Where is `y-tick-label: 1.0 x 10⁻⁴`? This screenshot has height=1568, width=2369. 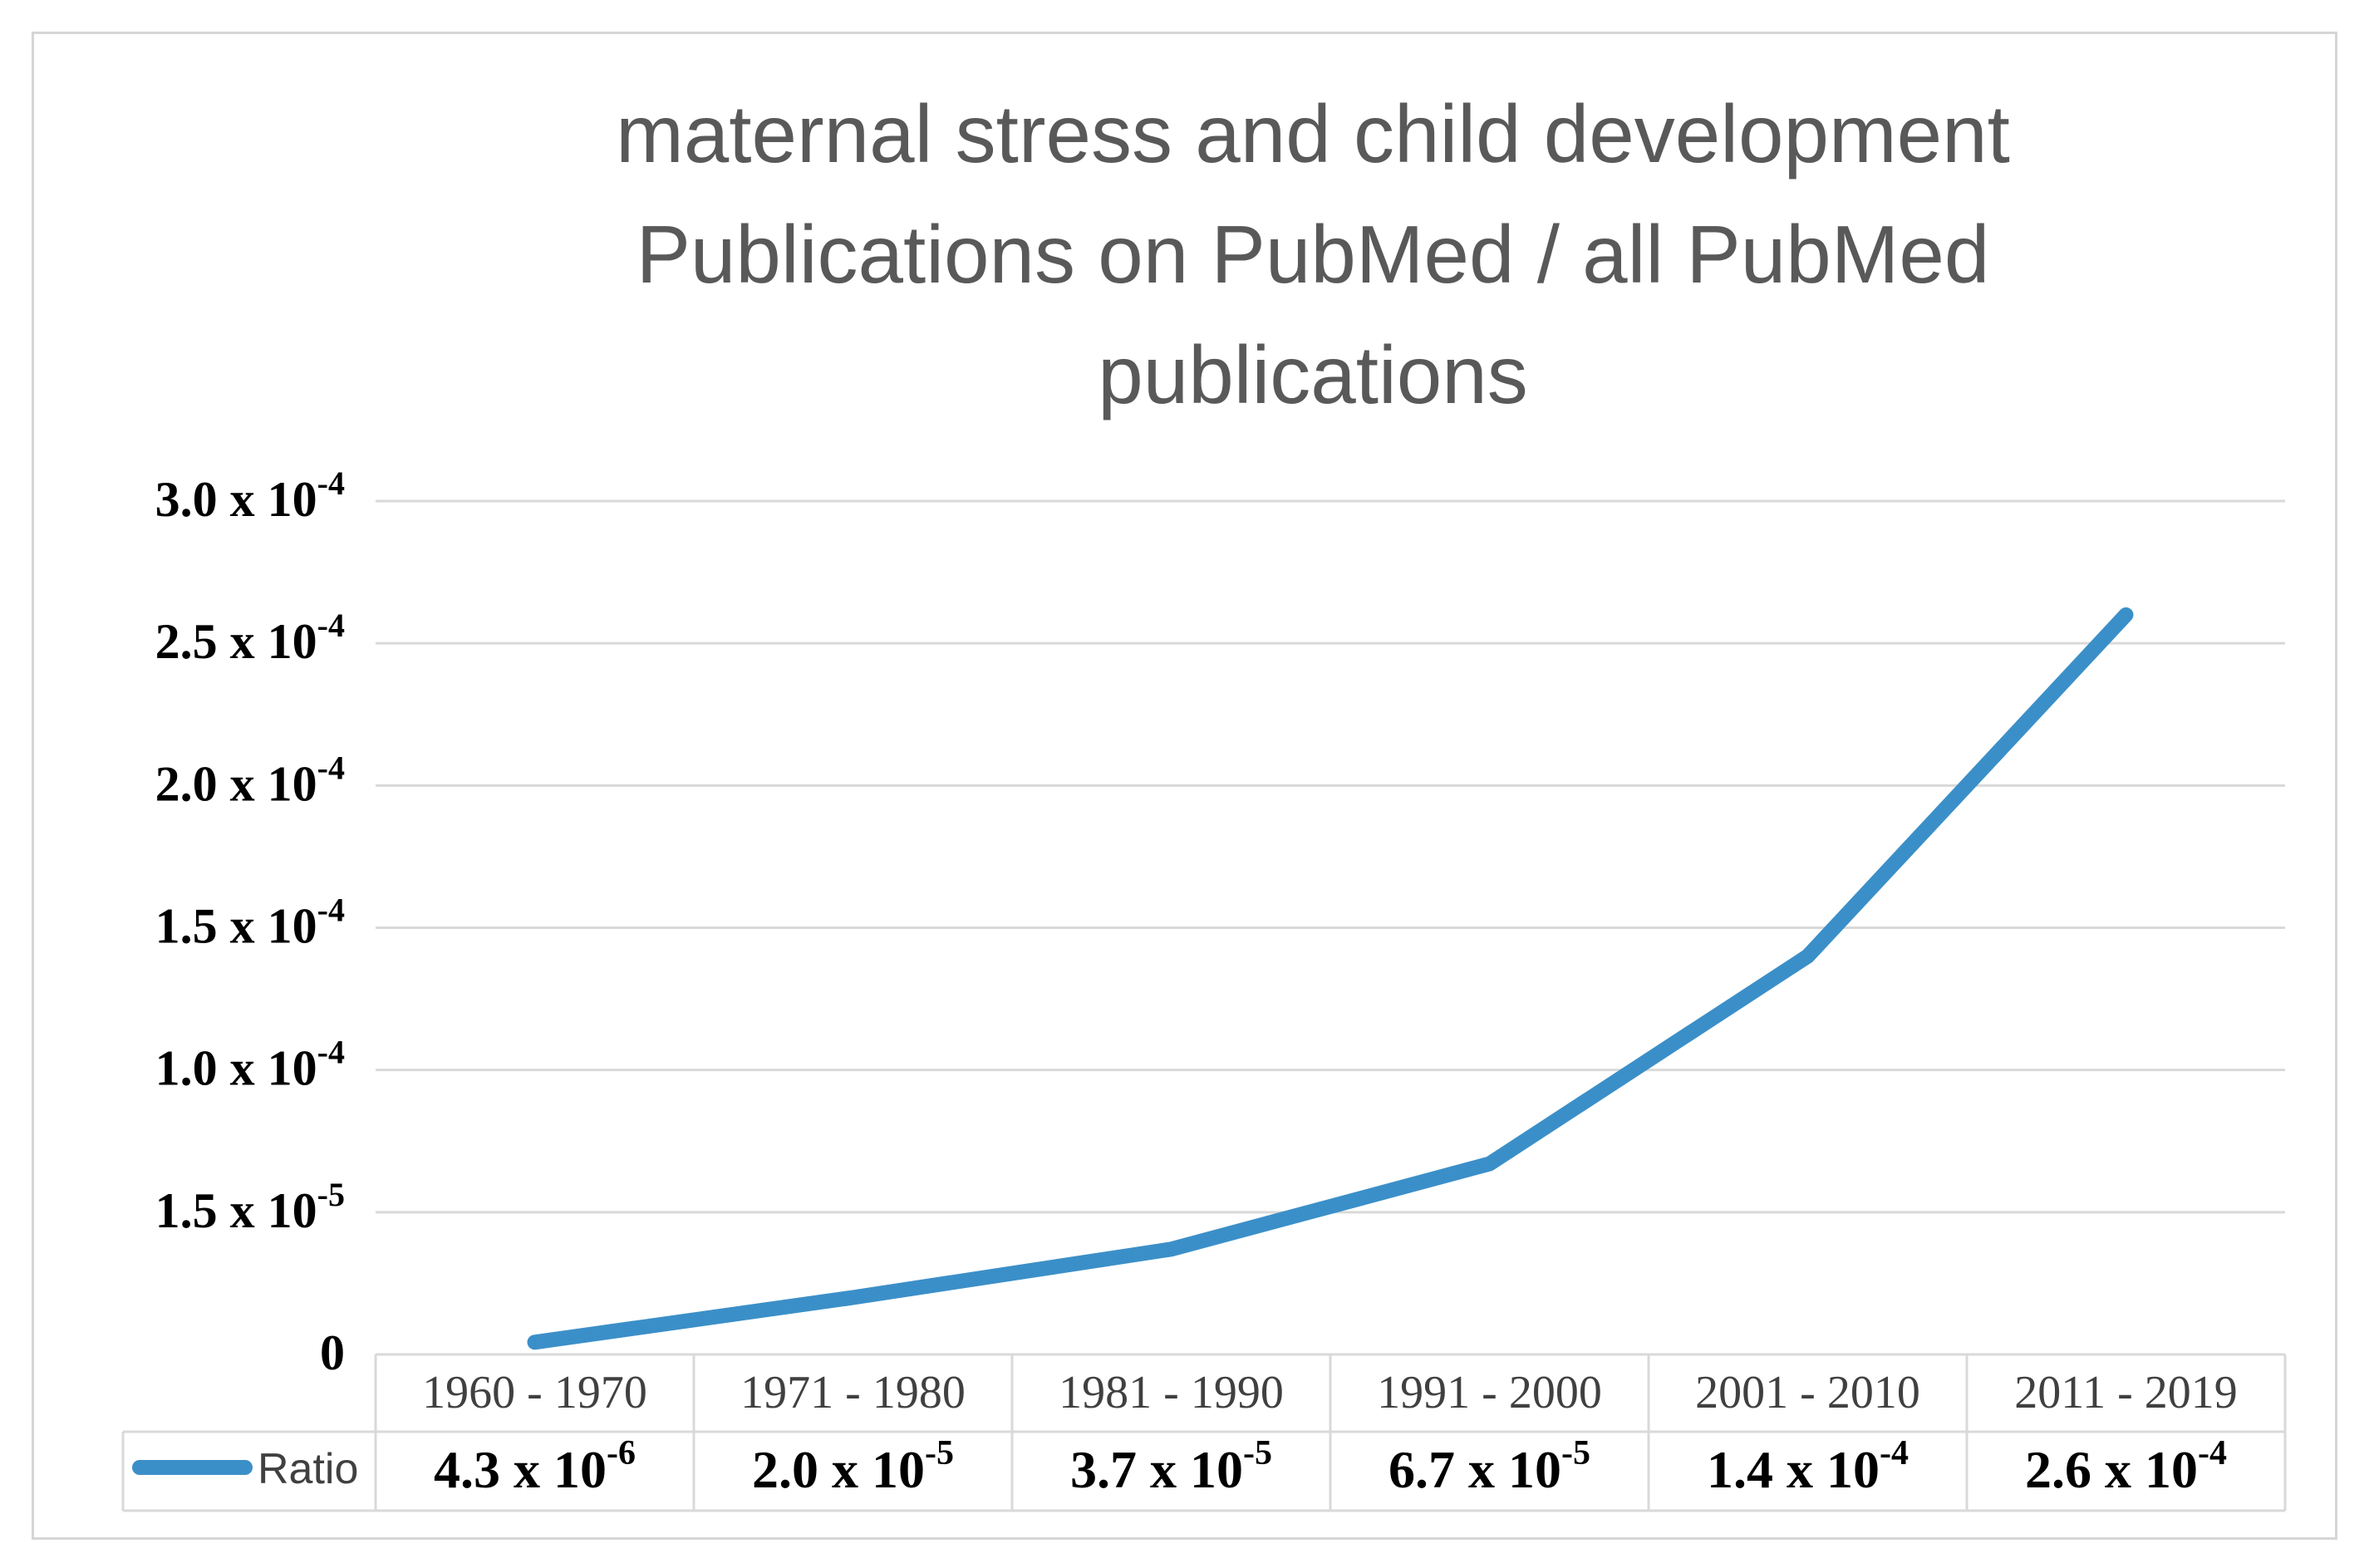 y-tick-label: 1.0 x 10⁻⁴ is located at coordinates (250, 1065).